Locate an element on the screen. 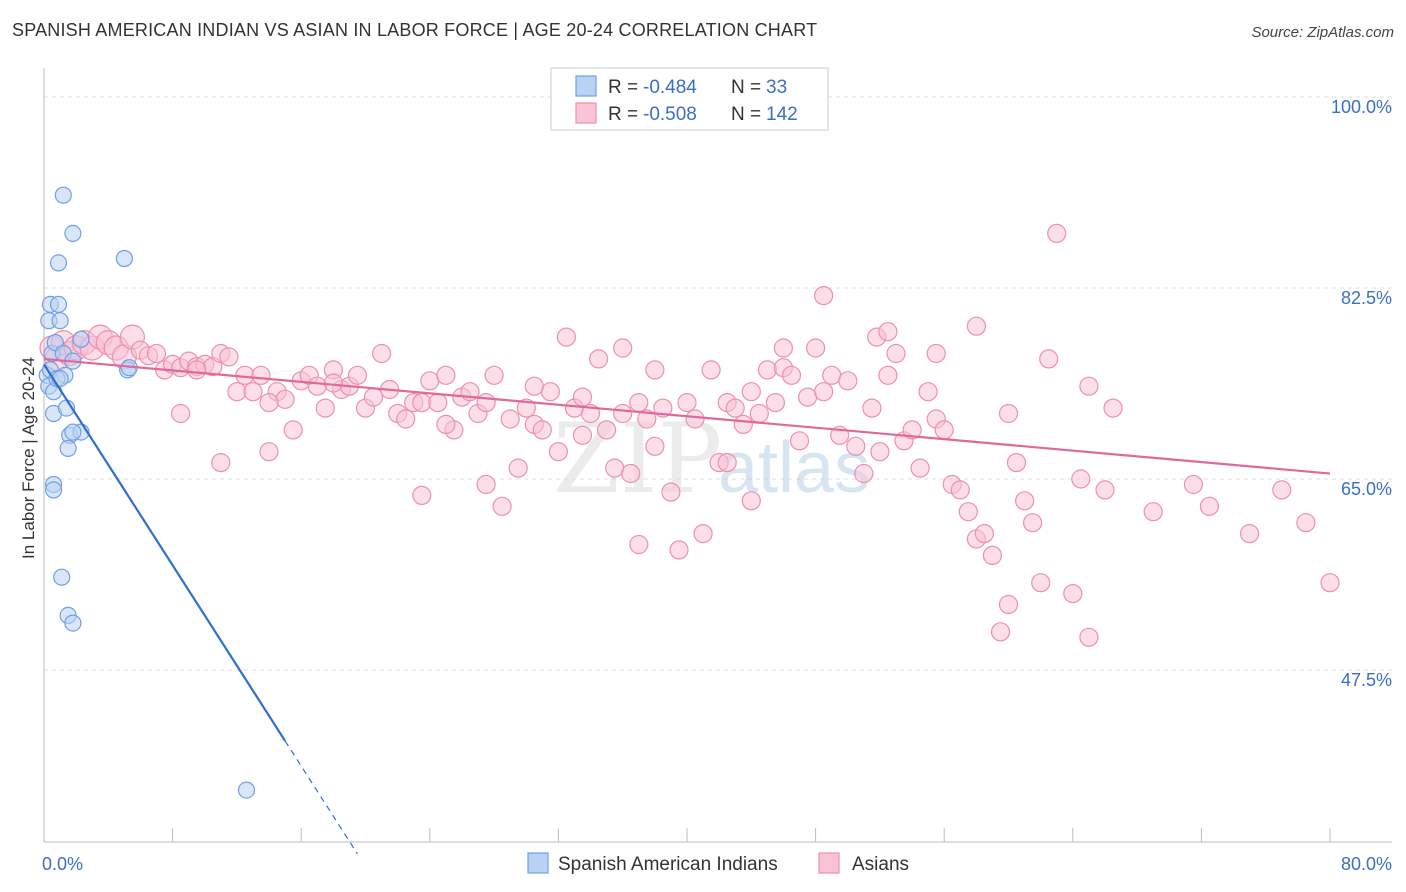 This screenshot has height=892, width=1406. spanish-american-indians-points is located at coordinates (147, 492).